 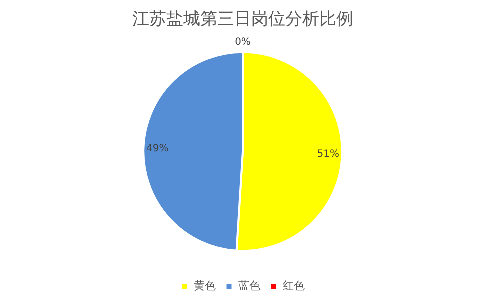 What do you see at coordinates (157, 149) in the screenshot?
I see `data-label: 49%` at bounding box center [157, 149].